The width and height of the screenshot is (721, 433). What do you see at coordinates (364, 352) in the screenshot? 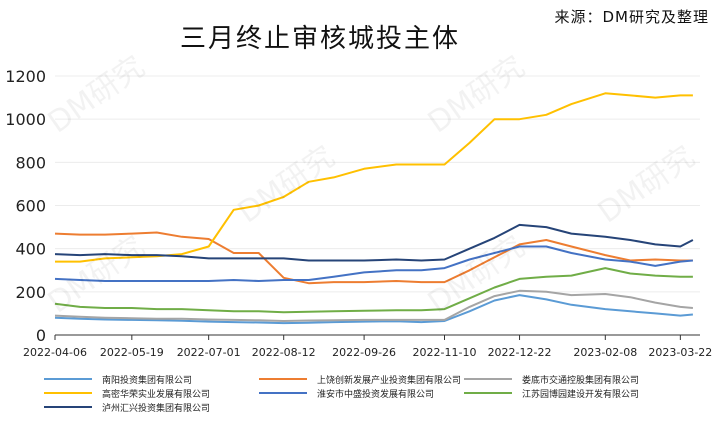
I see `x-tick-label: 2022-09-26` at bounding box center [364, 352].